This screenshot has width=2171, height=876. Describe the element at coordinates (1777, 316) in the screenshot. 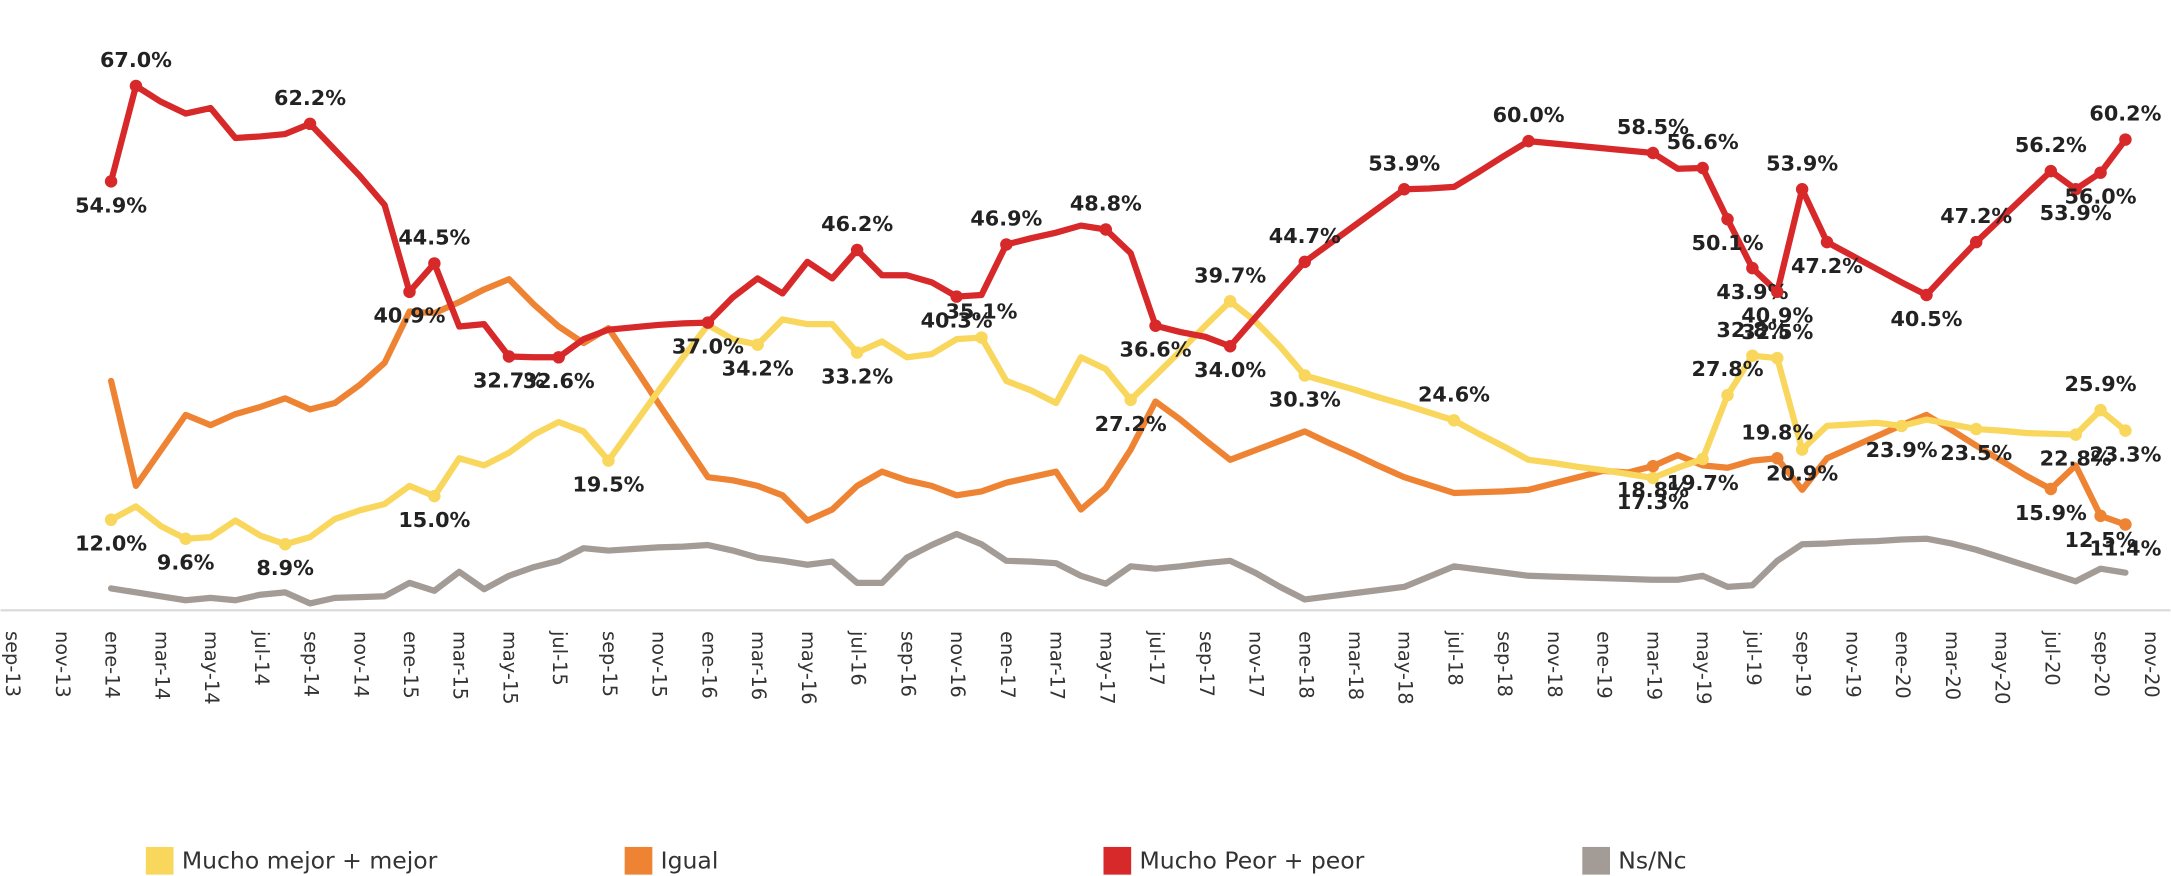

I see `data-label: 40.9%` at that location.